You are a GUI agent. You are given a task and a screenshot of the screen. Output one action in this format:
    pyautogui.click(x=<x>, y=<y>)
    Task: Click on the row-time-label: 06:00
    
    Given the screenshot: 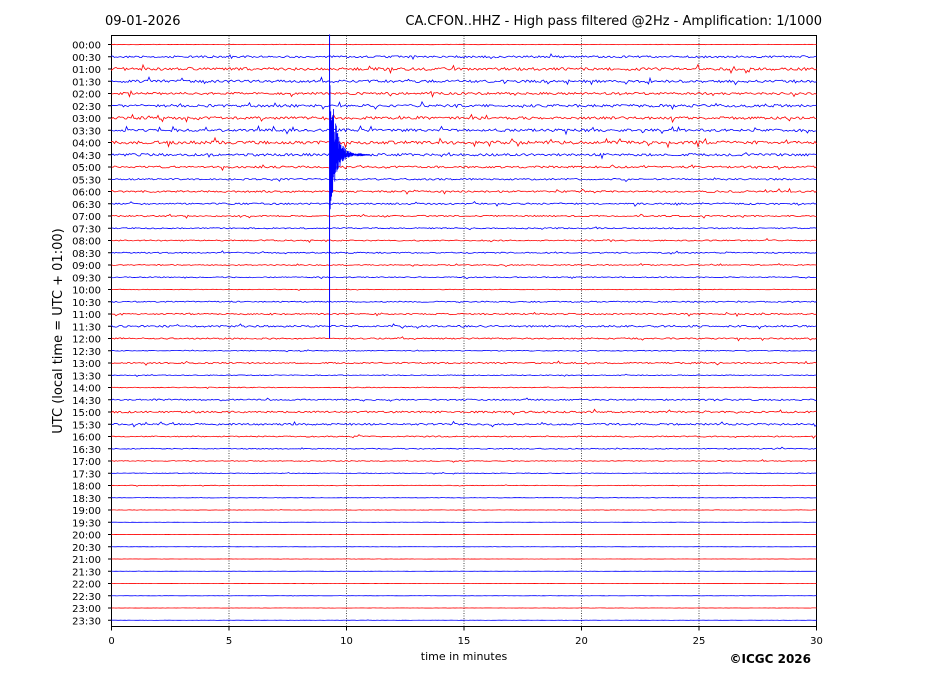 What is the action you would take?
    pyautogui.click(x=86, y=193)
    